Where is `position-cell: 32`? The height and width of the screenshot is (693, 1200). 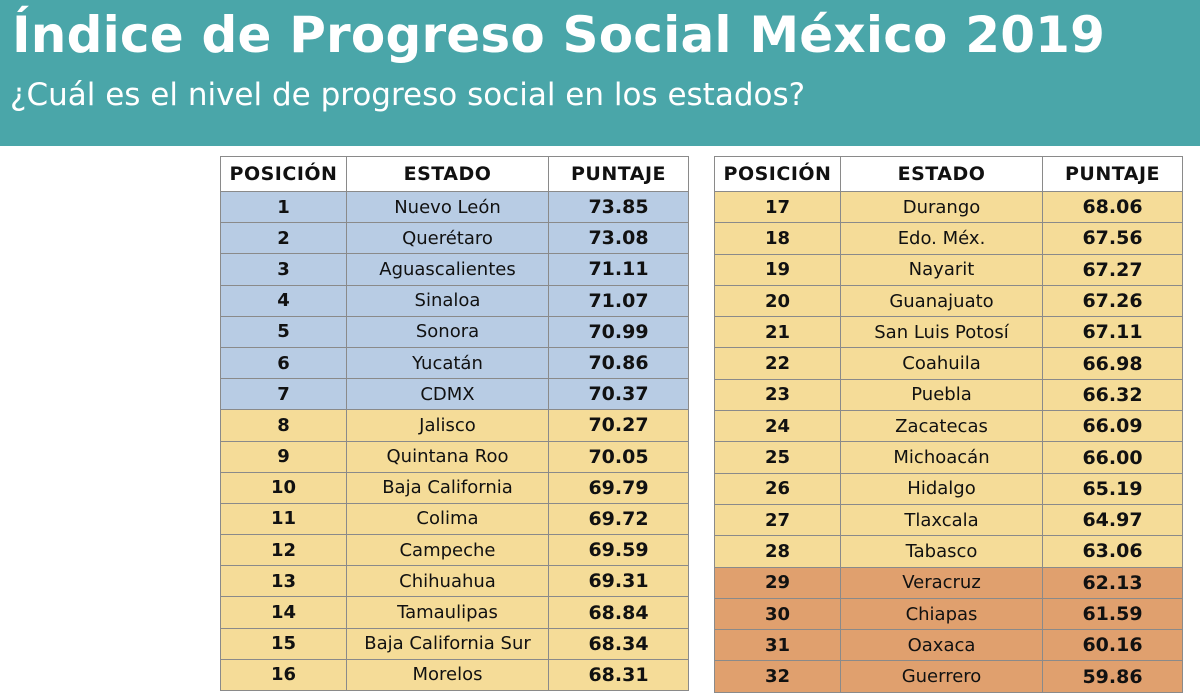 position-cell: 32 is located at coordinates (777, 676).